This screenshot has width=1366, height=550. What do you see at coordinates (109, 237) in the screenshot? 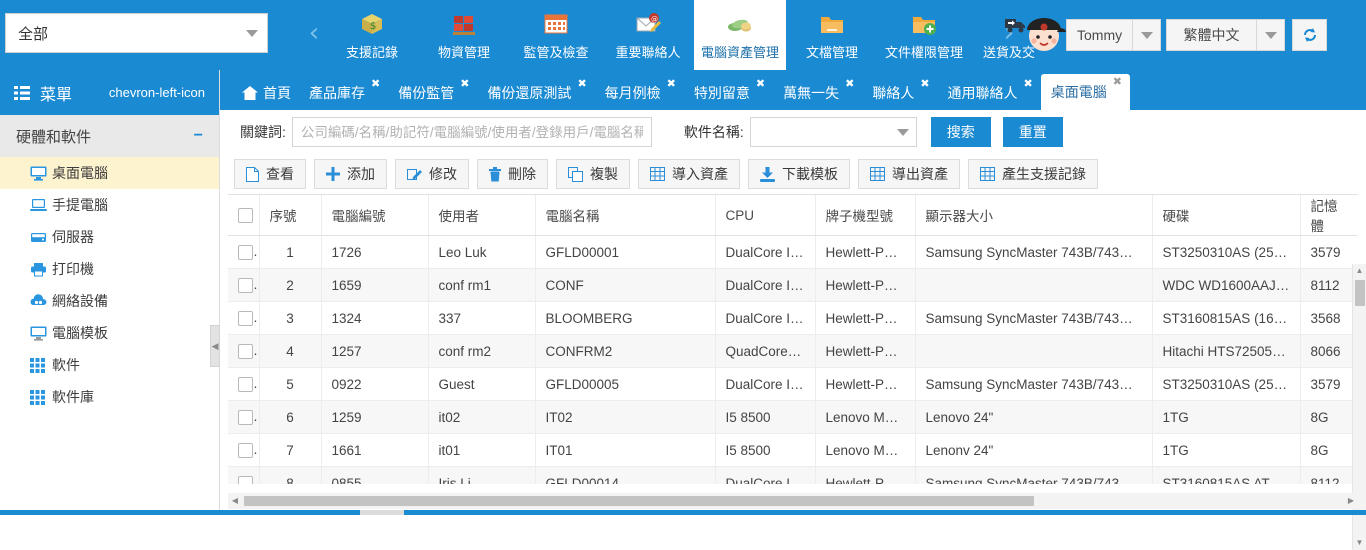
I see `sidebar-item-server: 伺服器` at bounding box center [109, 237].